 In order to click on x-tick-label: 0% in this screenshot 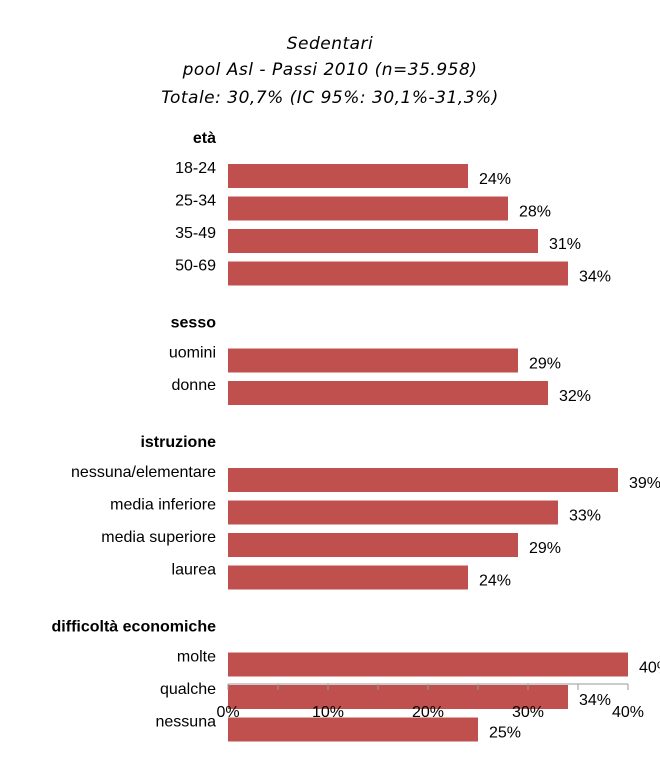, I will do `click(227, 712)`.